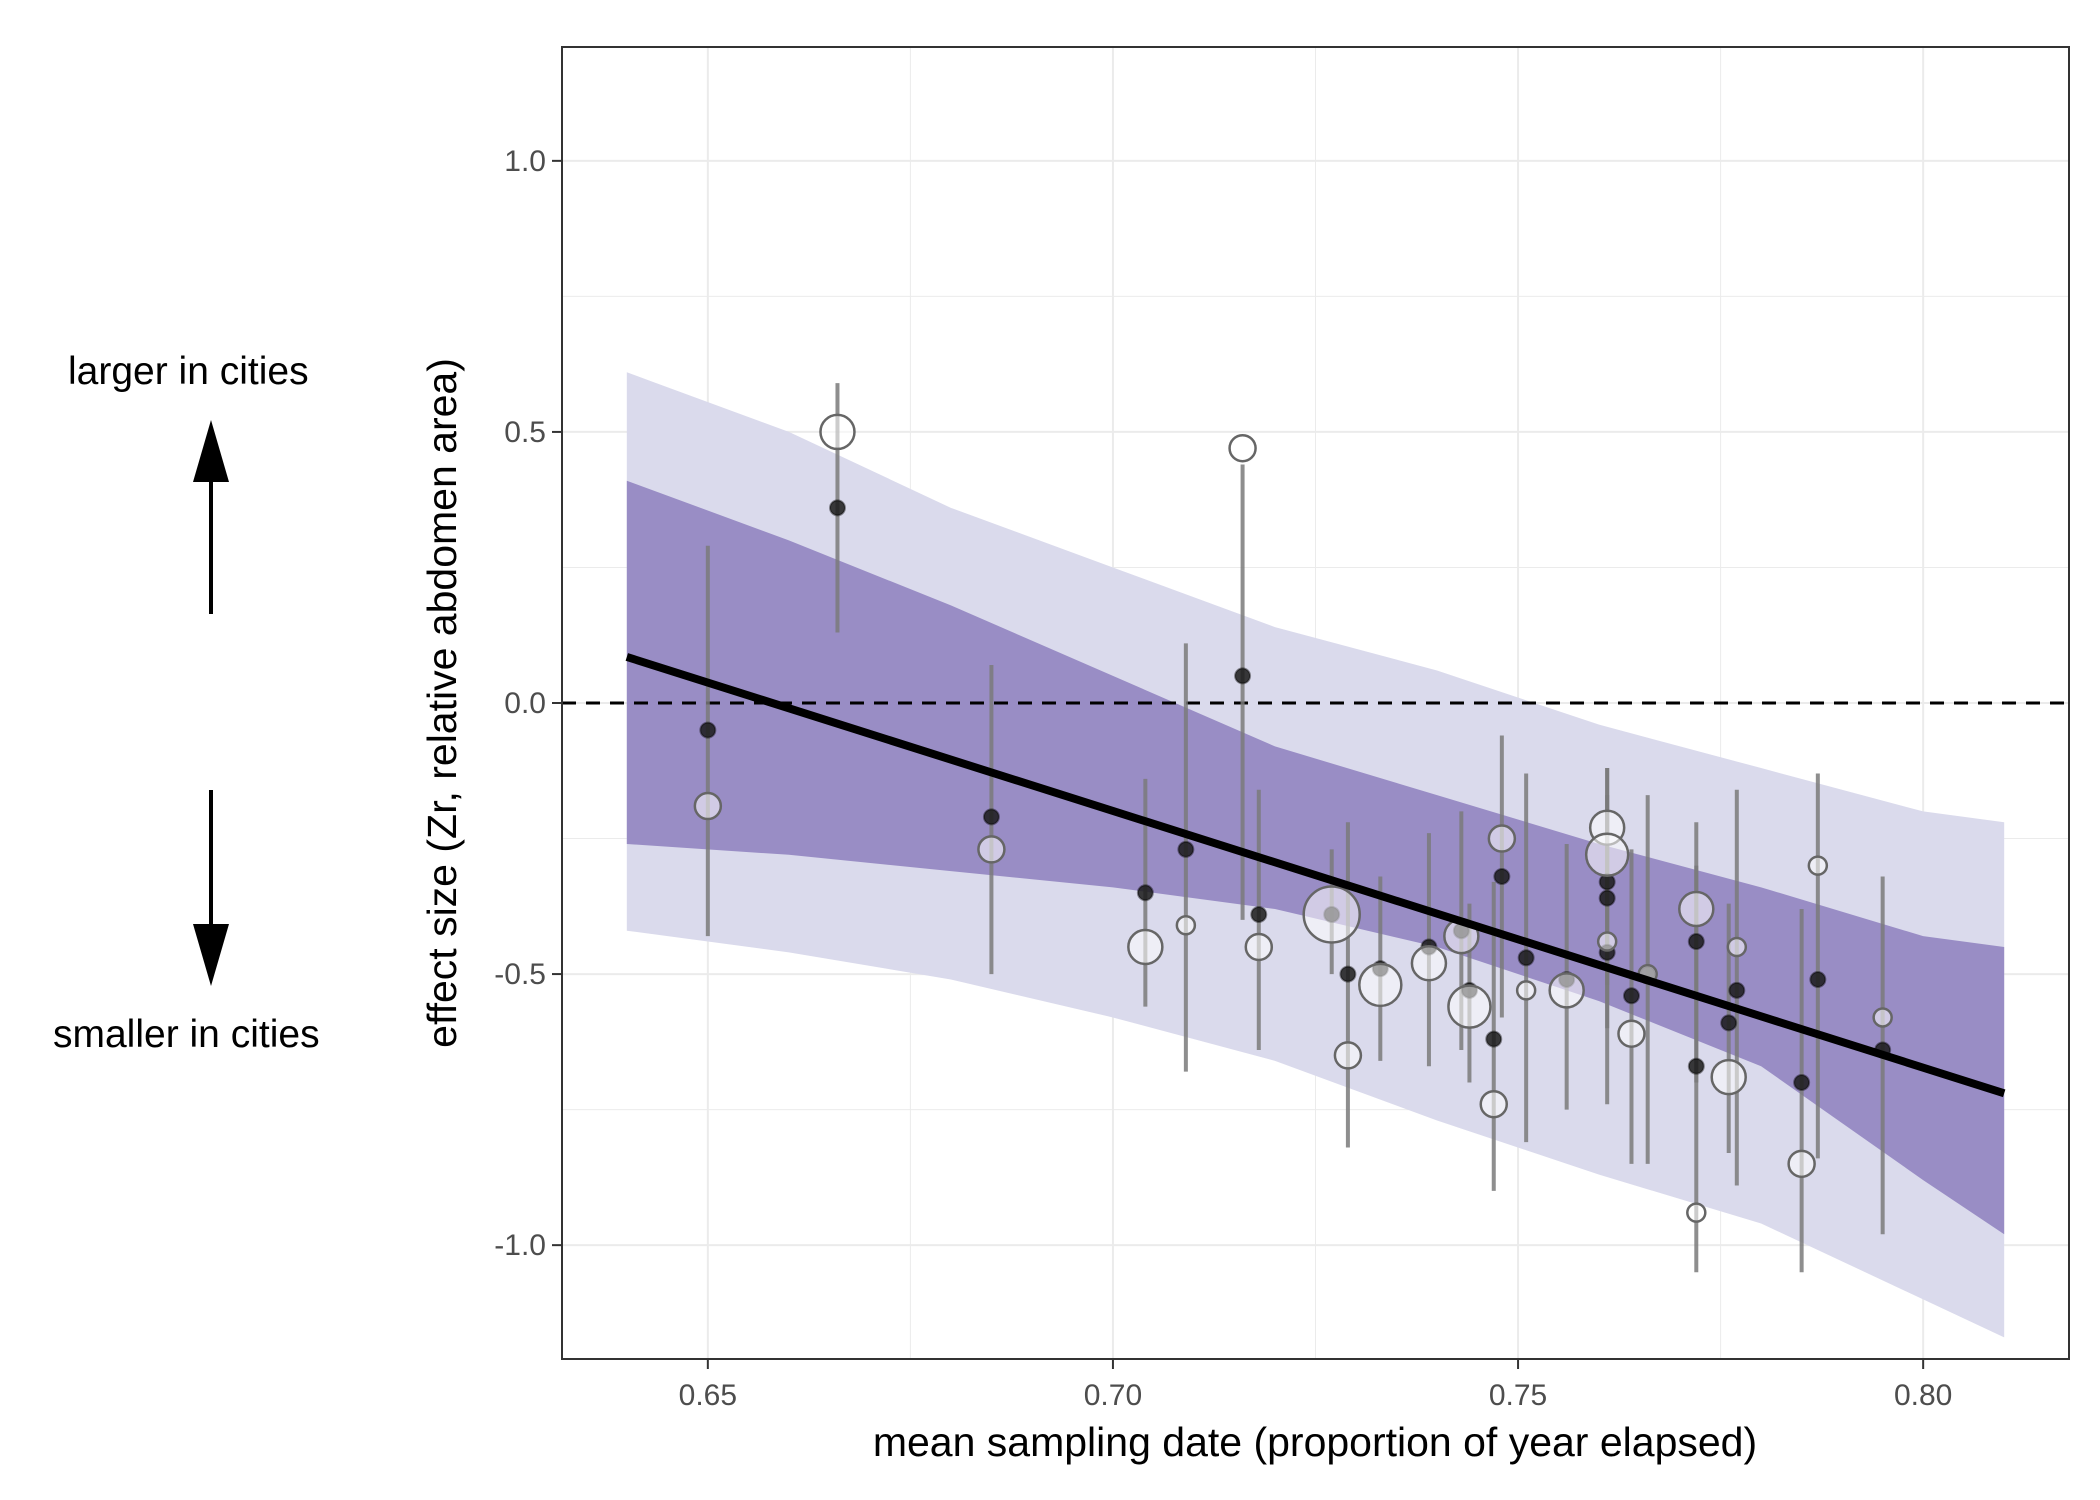 Image resolution: width=2100 pixels, height=1500 pixels. What do you see at coordinates (1518, 1395) in the screenshot?
I see `x-tick-label: 0.75` at bounding box center [1518, 1395].